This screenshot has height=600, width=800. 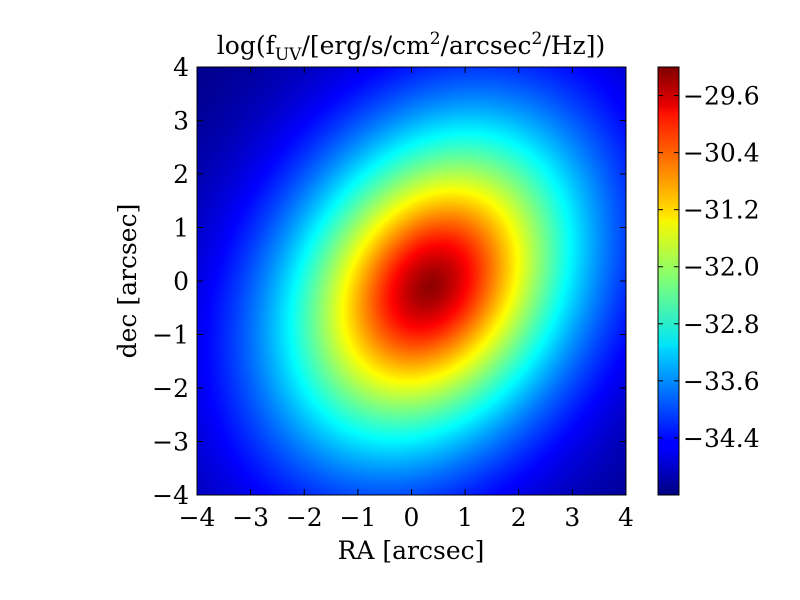 I want to click on chart-title-sub: UV, so click(x=288, y=55).